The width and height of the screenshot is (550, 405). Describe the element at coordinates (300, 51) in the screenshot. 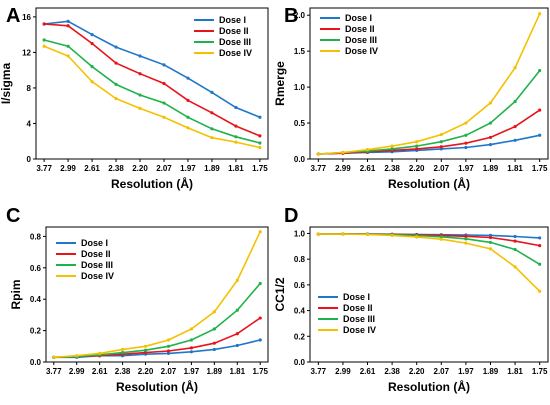

I see `y-tick-label: 1.5` at that location.